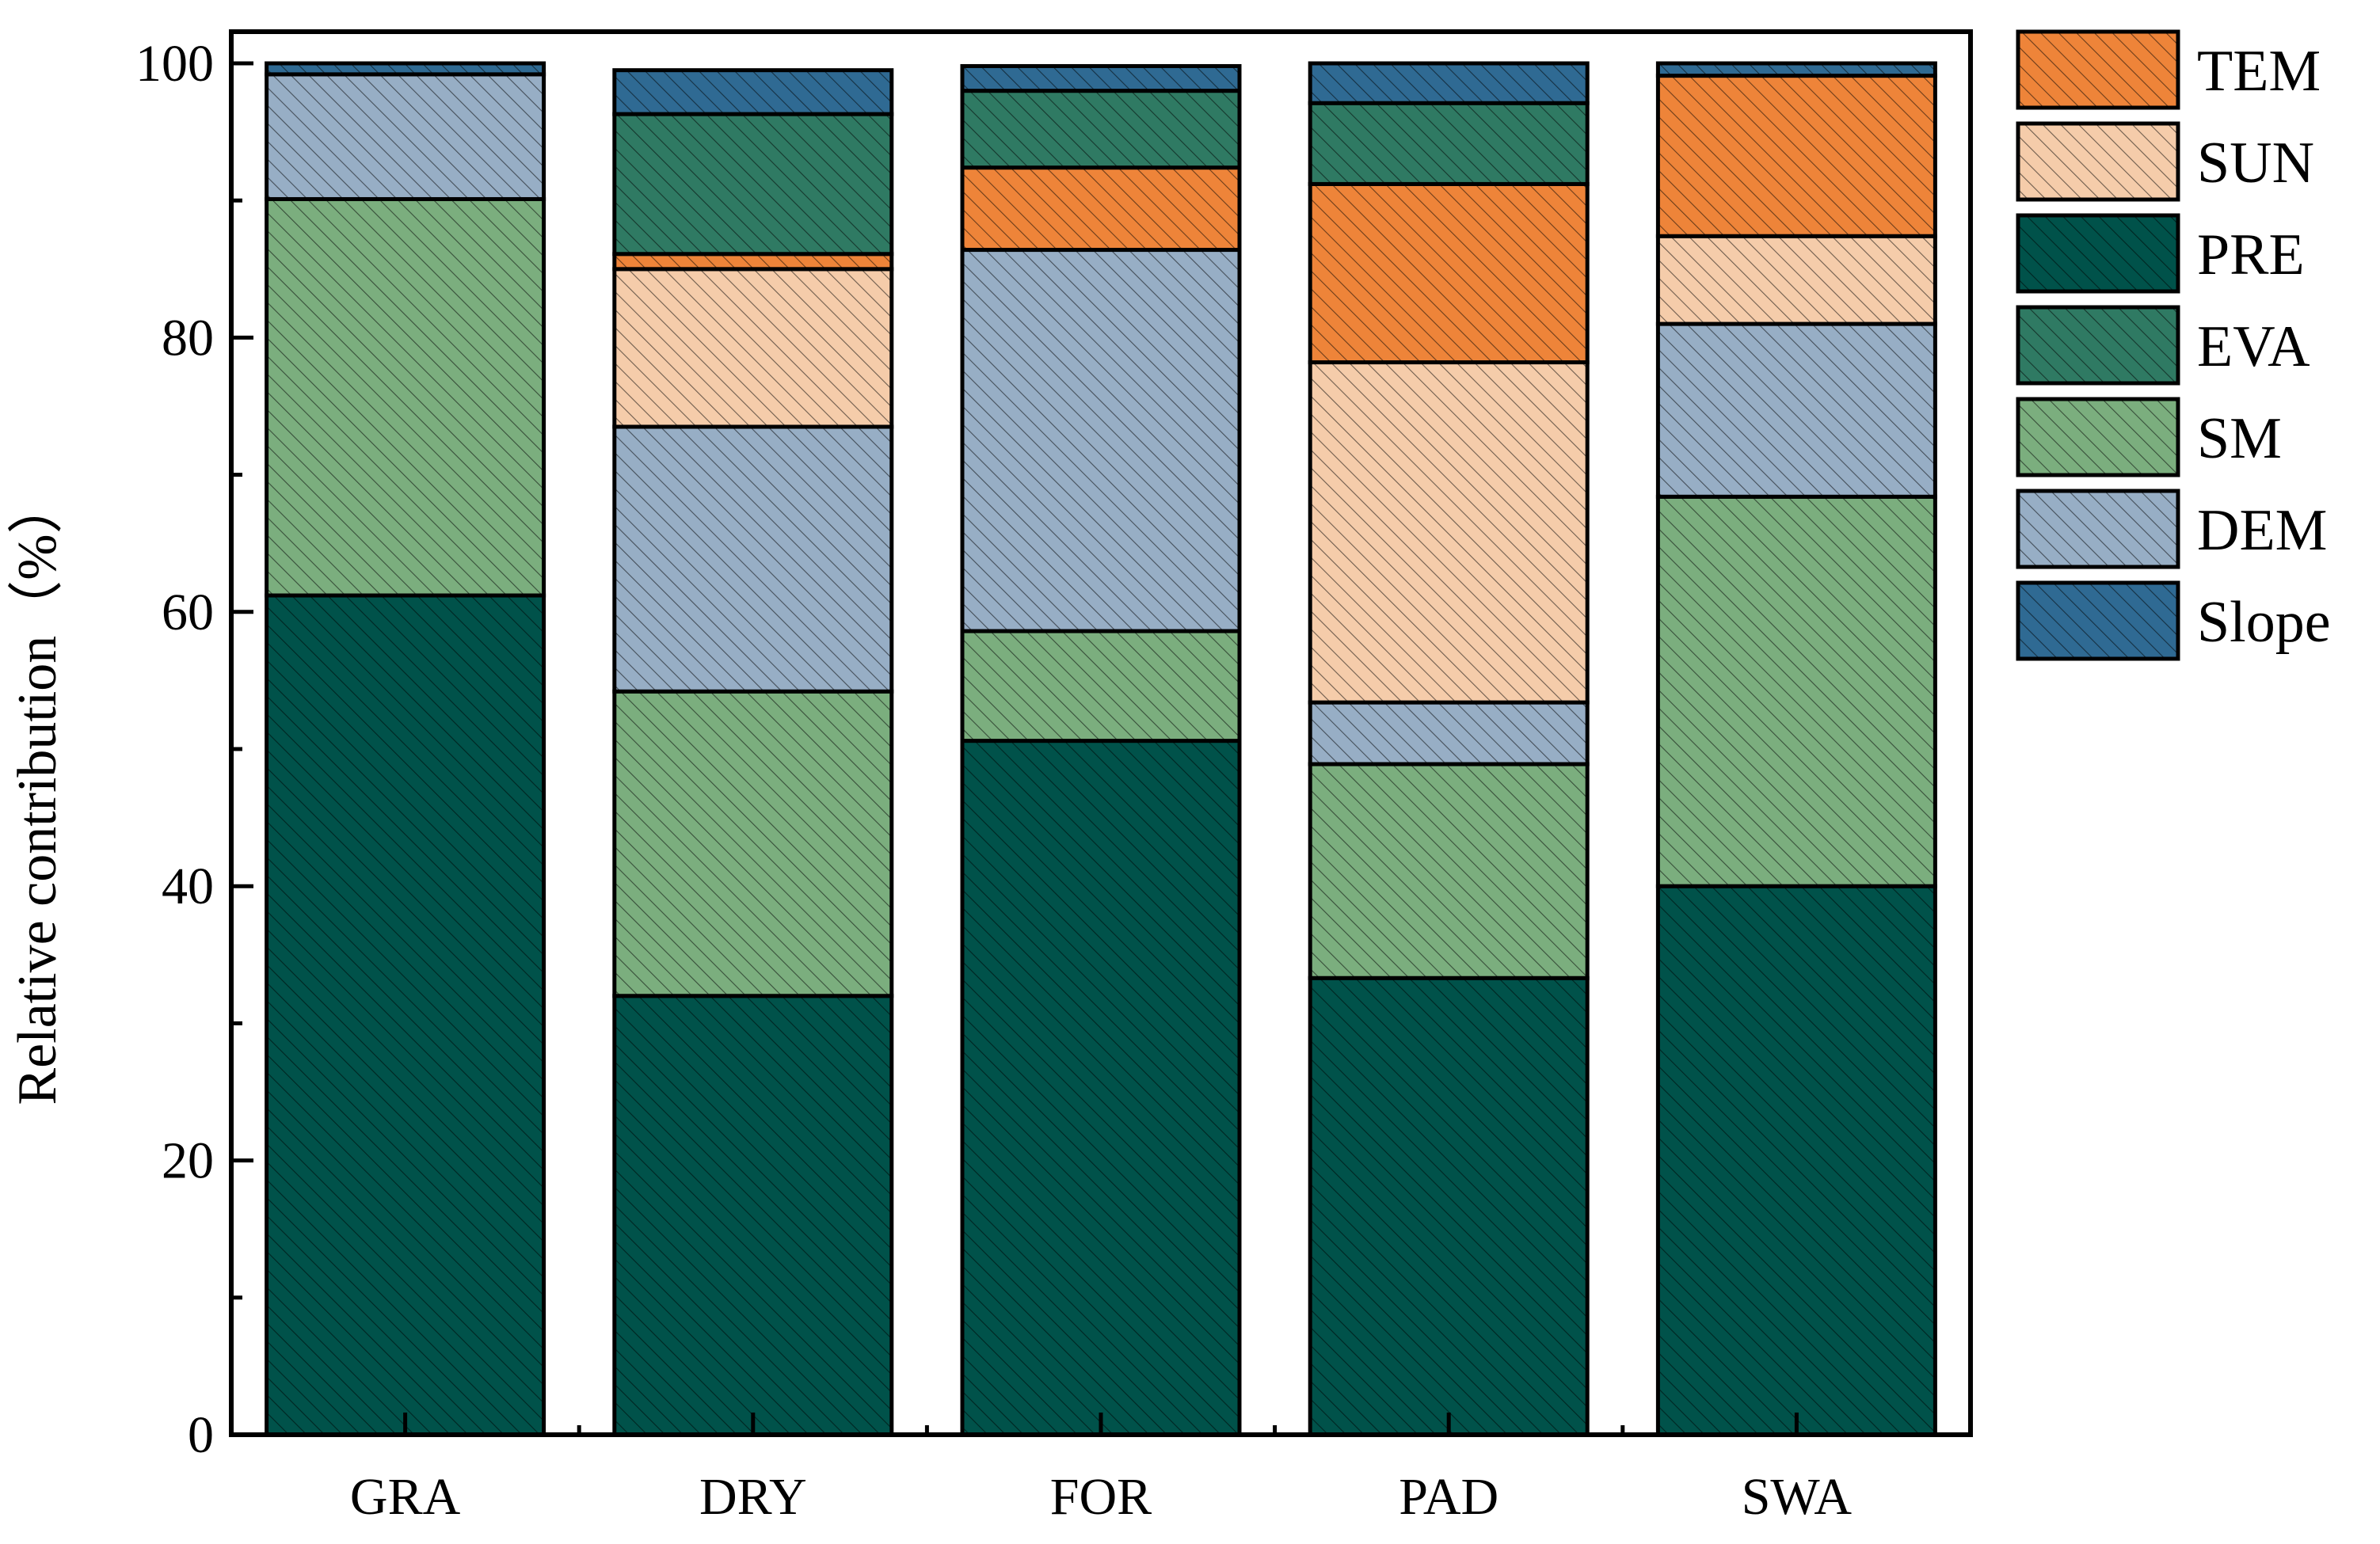 The height and width of the screenshot is (1544, 2380). What do you see at coordinates (753, 262) in the screenshot?
I see `bar-segment-dry-tem` at bounding box center [753, 262].